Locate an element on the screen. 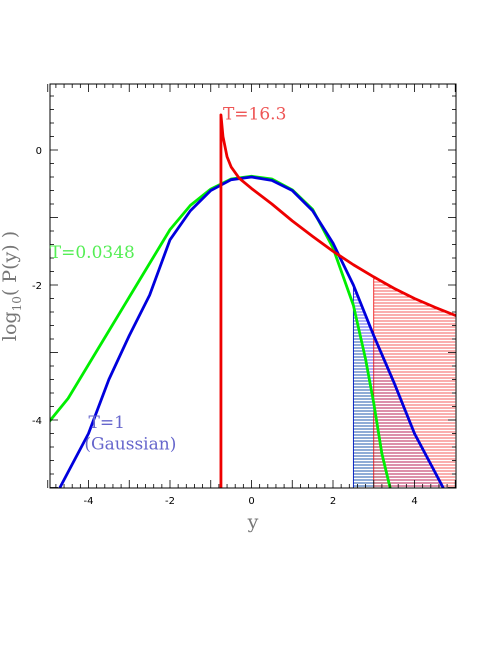 Image resolution: width=485 pixels, height=648 pixels. svg-text: log10( P(y) ) is located at coordinates (12, 286).